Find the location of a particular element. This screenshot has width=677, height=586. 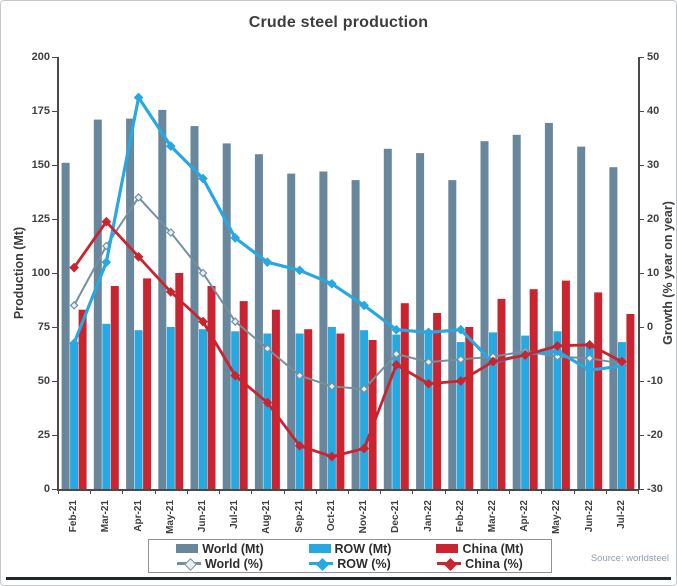

x-label-may-22: May-22 is located at coordinates (557, 517).